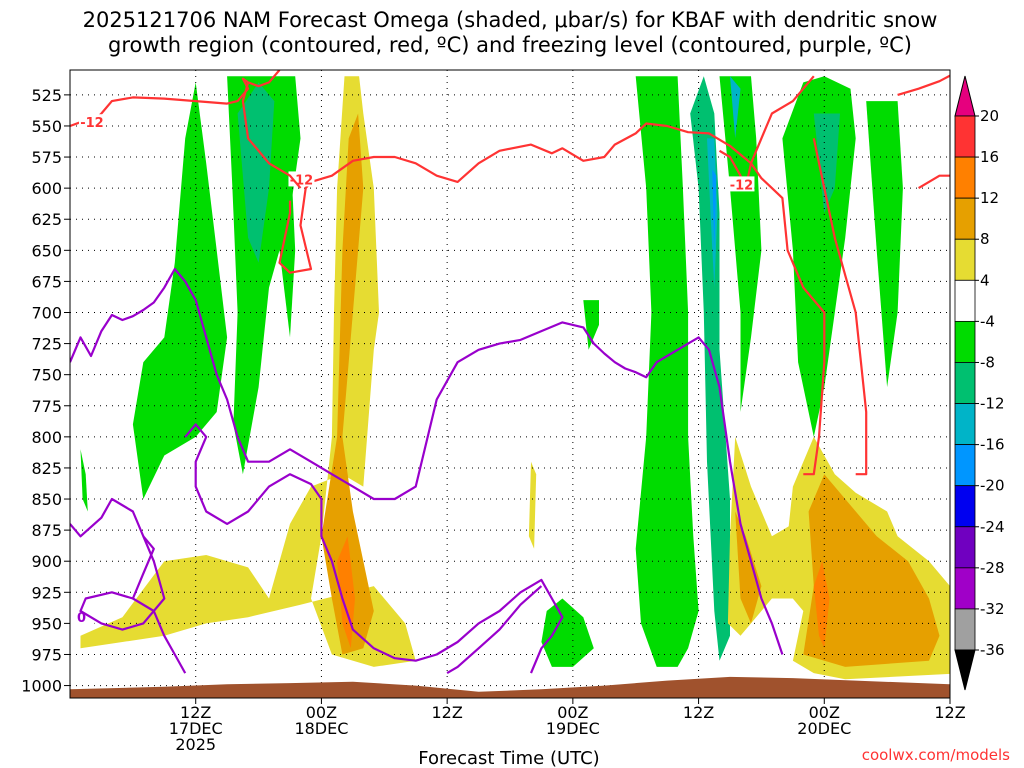 Image resolution: width=1024 pixels, height=768 pixels. I want to click on colorbar-label: -28, so click(992, 568).